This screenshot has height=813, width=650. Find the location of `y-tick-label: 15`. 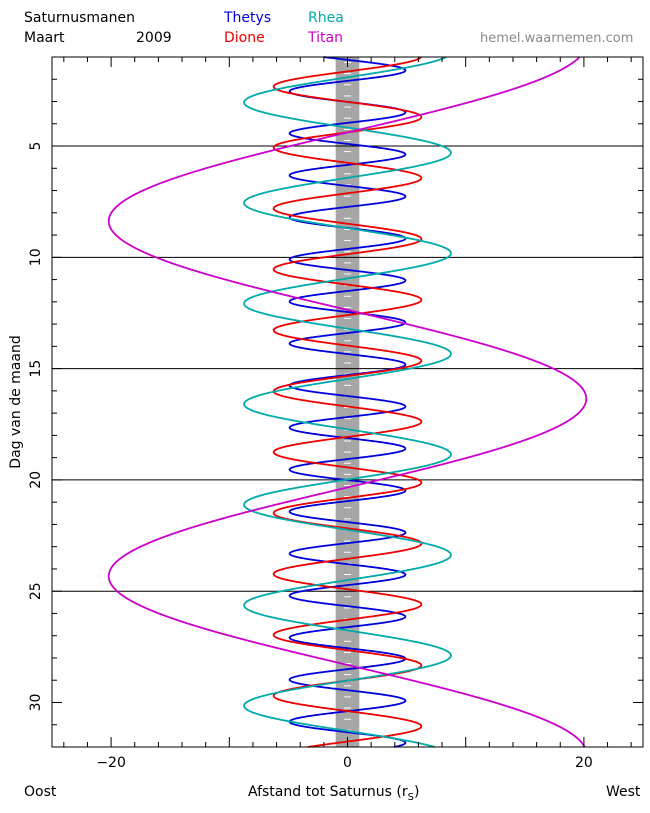

y-tick-label: 15 is located at coordinates (36, 369).